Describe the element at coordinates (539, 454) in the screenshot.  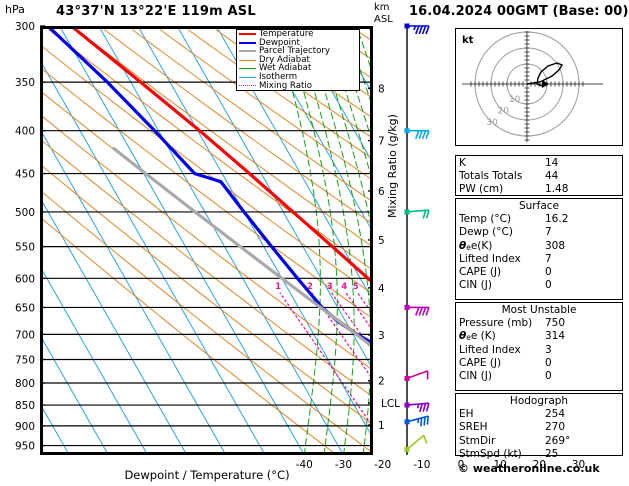
I see `stat-row: StmSpd (kt) 25` at that location.